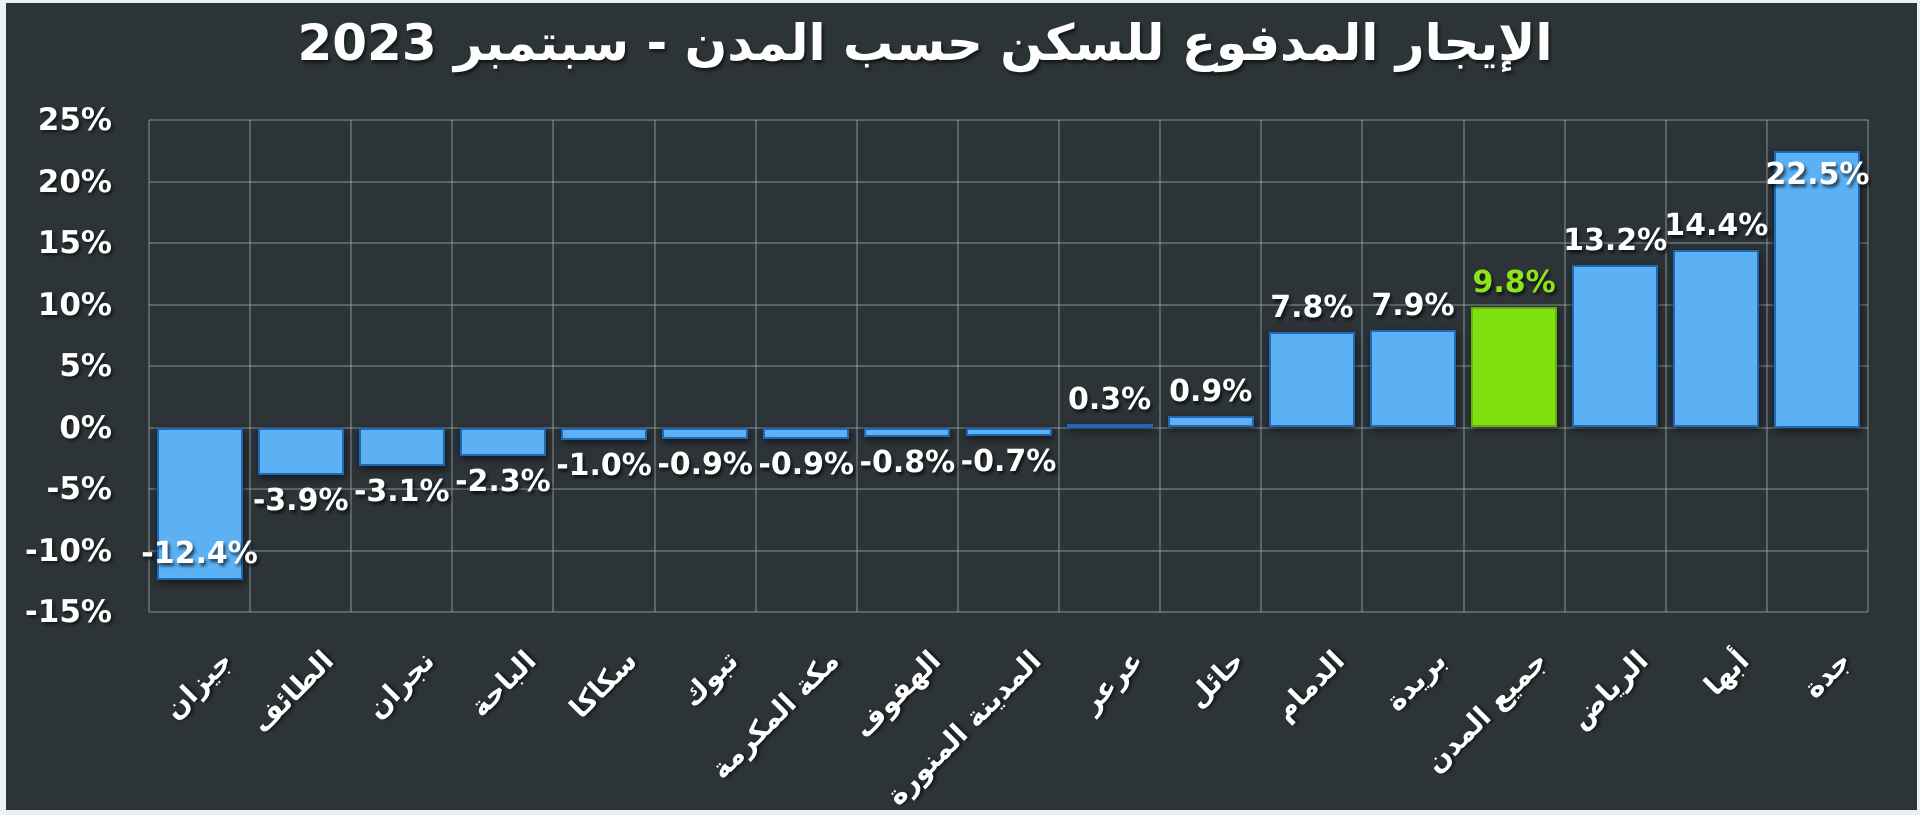 This screenshot has width=1920, height=815. Describe the element at coordinates (907, 463) in the screenshot. I see `value-label: -0.8%` at that location.